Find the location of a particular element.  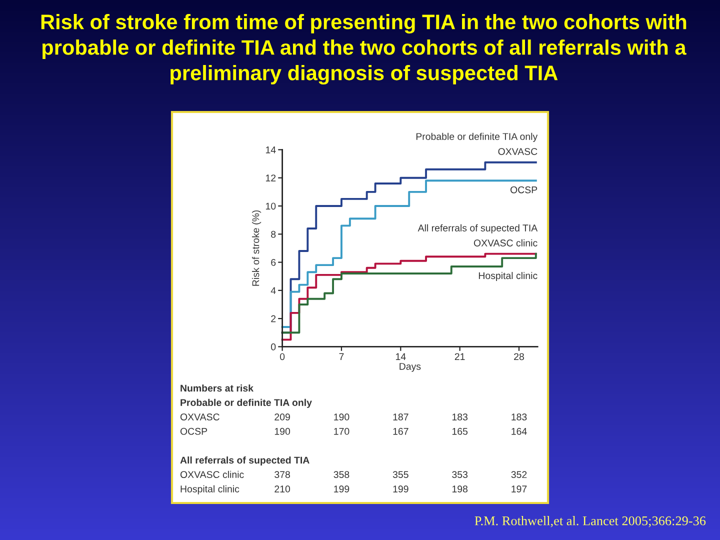

y-tick-label: 8 is located at coordinates (273, 234).